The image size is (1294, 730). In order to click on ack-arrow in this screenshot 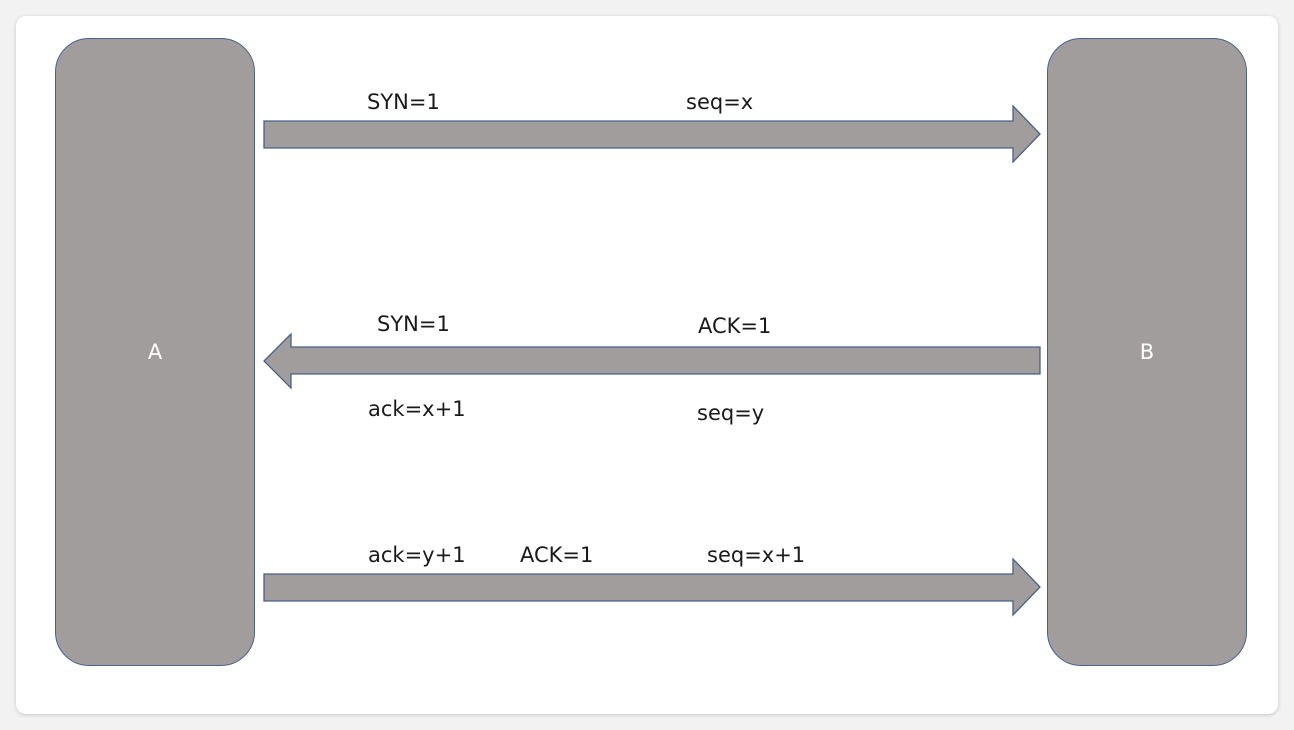, I will do `click(652, 587)`.